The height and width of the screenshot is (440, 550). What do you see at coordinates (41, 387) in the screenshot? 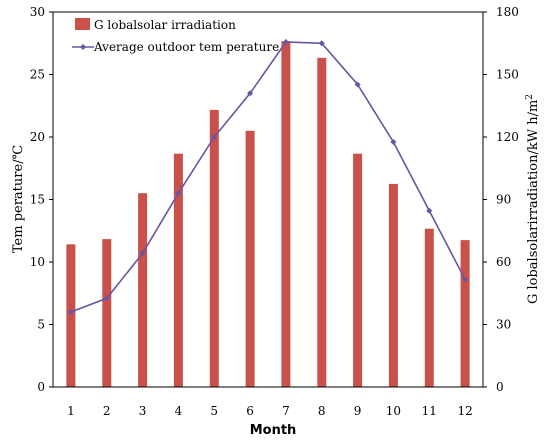
I see `left-tick-label: 0` at bounding box center [41, 387].